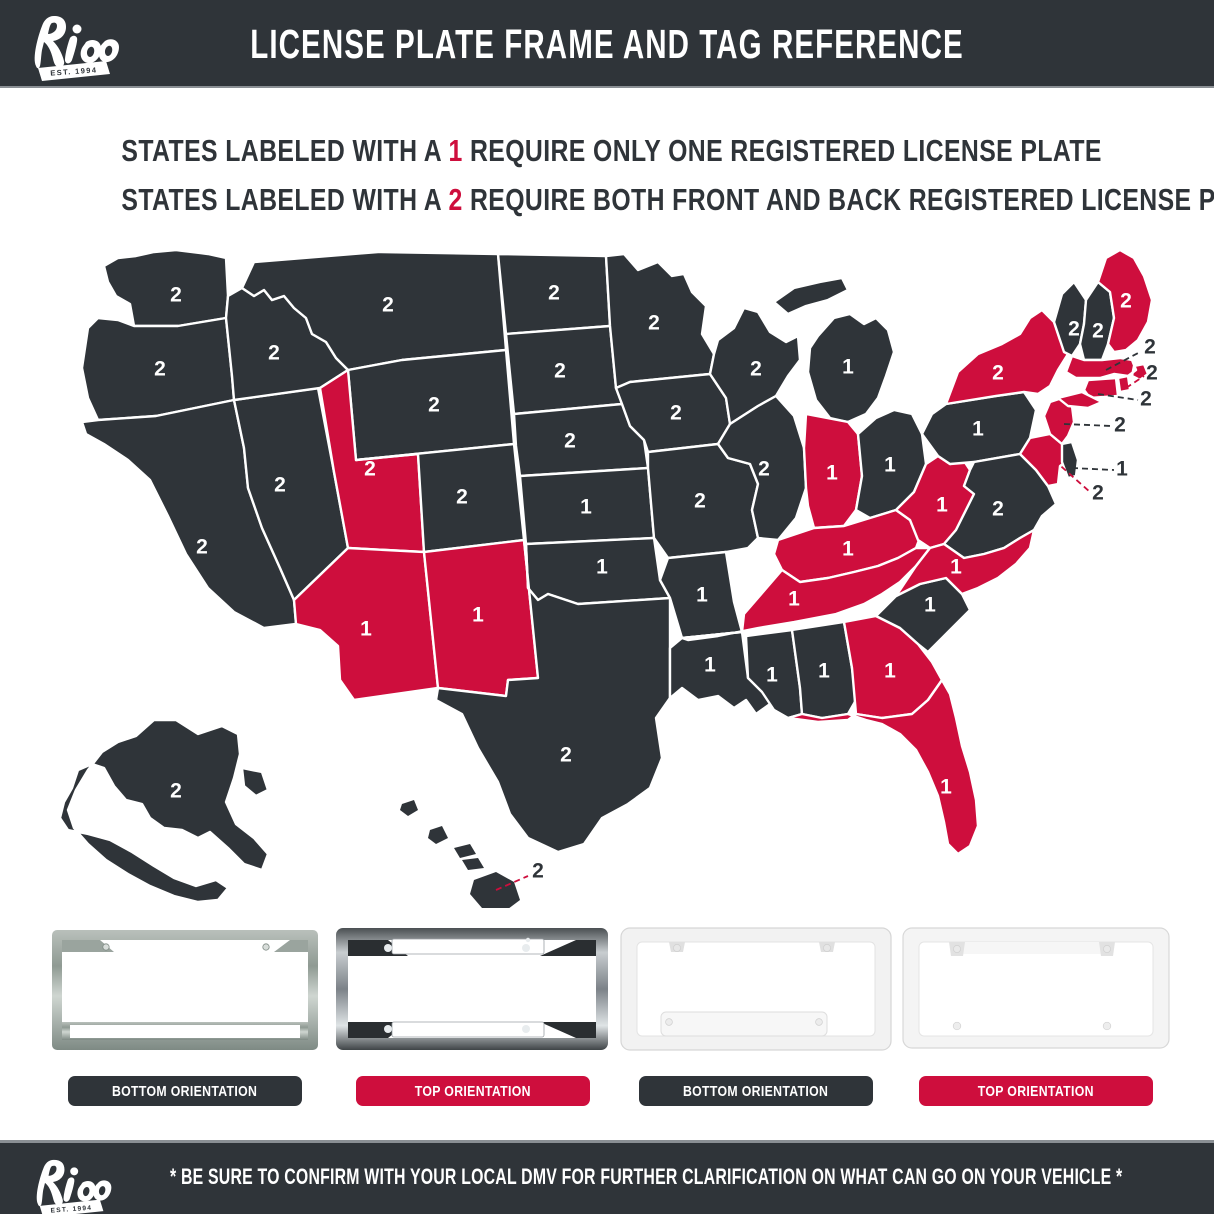 The width and height of the screenshot is (1214, 1225). I want to click on state-label-DE: 1, so click(1122, 469).